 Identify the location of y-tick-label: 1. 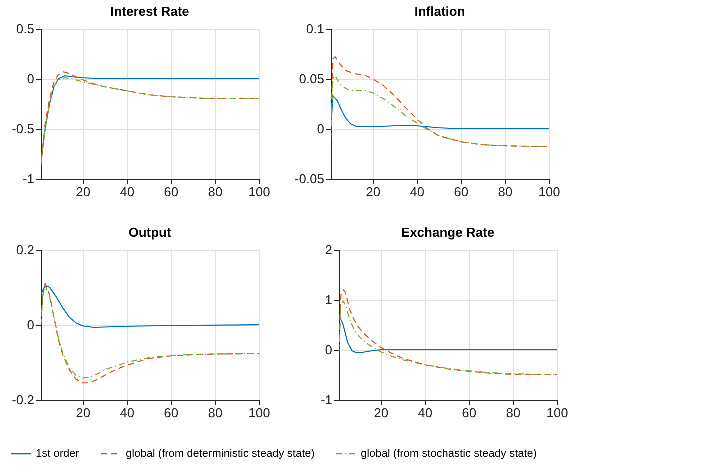
(328, 300).